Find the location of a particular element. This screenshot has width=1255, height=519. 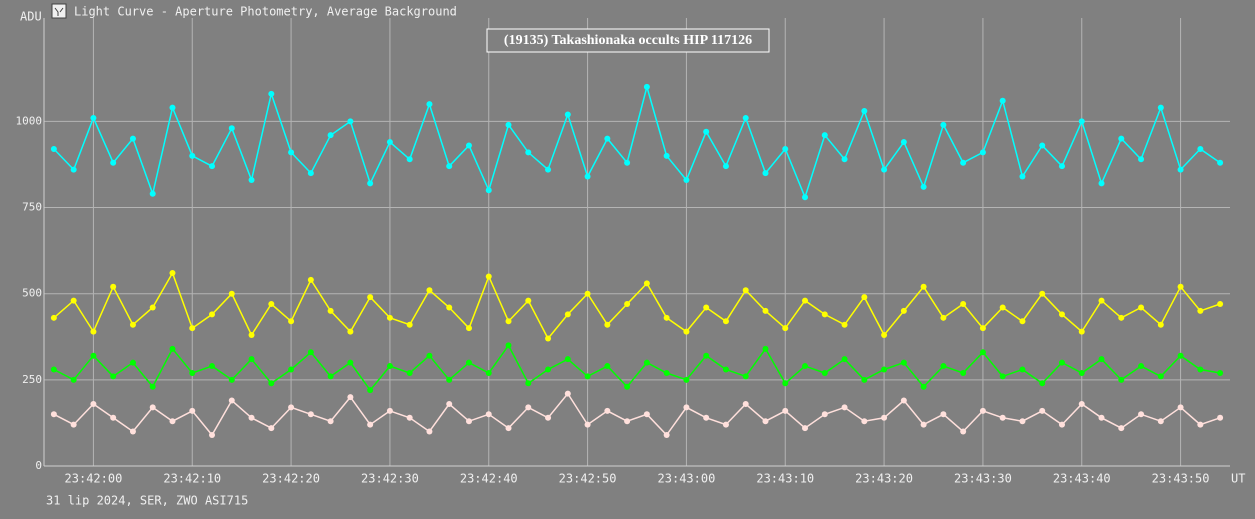

x-tick-label: 23:42:00 is located at coordinates (94, 479).